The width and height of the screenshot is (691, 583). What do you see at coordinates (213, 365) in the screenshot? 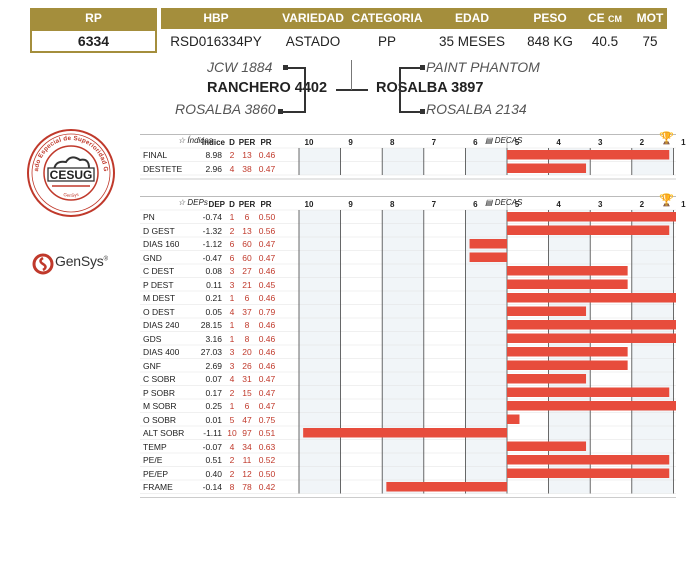
I see `row-value: 2.69` at bounding box center [213, 365].